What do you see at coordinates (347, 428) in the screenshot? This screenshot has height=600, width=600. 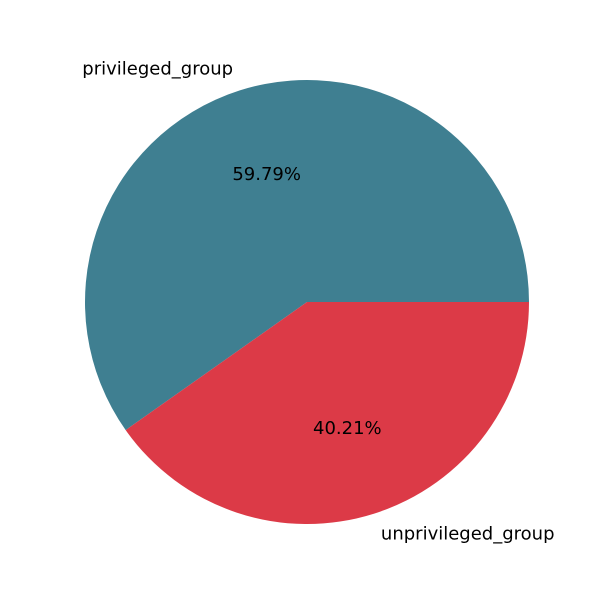 I see `slice-percent-unprivileged-group: 40.21%` at bounding box center [347, 428].